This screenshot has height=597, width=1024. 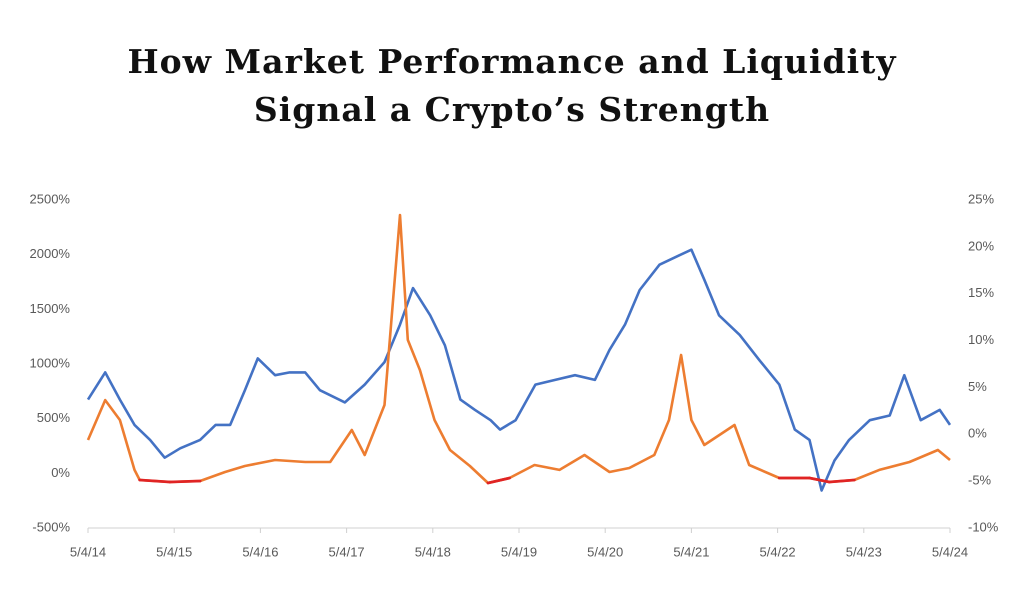 I want to click on y2-tick-label: 0%, so click(x=977, y=433).